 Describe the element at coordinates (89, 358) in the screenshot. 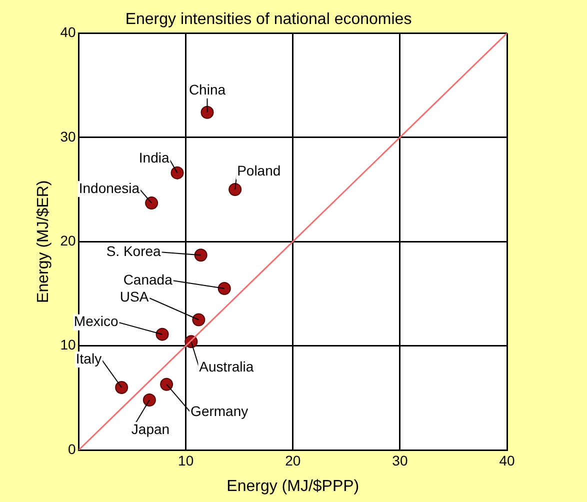

I see `annotation: Italy` at that location.